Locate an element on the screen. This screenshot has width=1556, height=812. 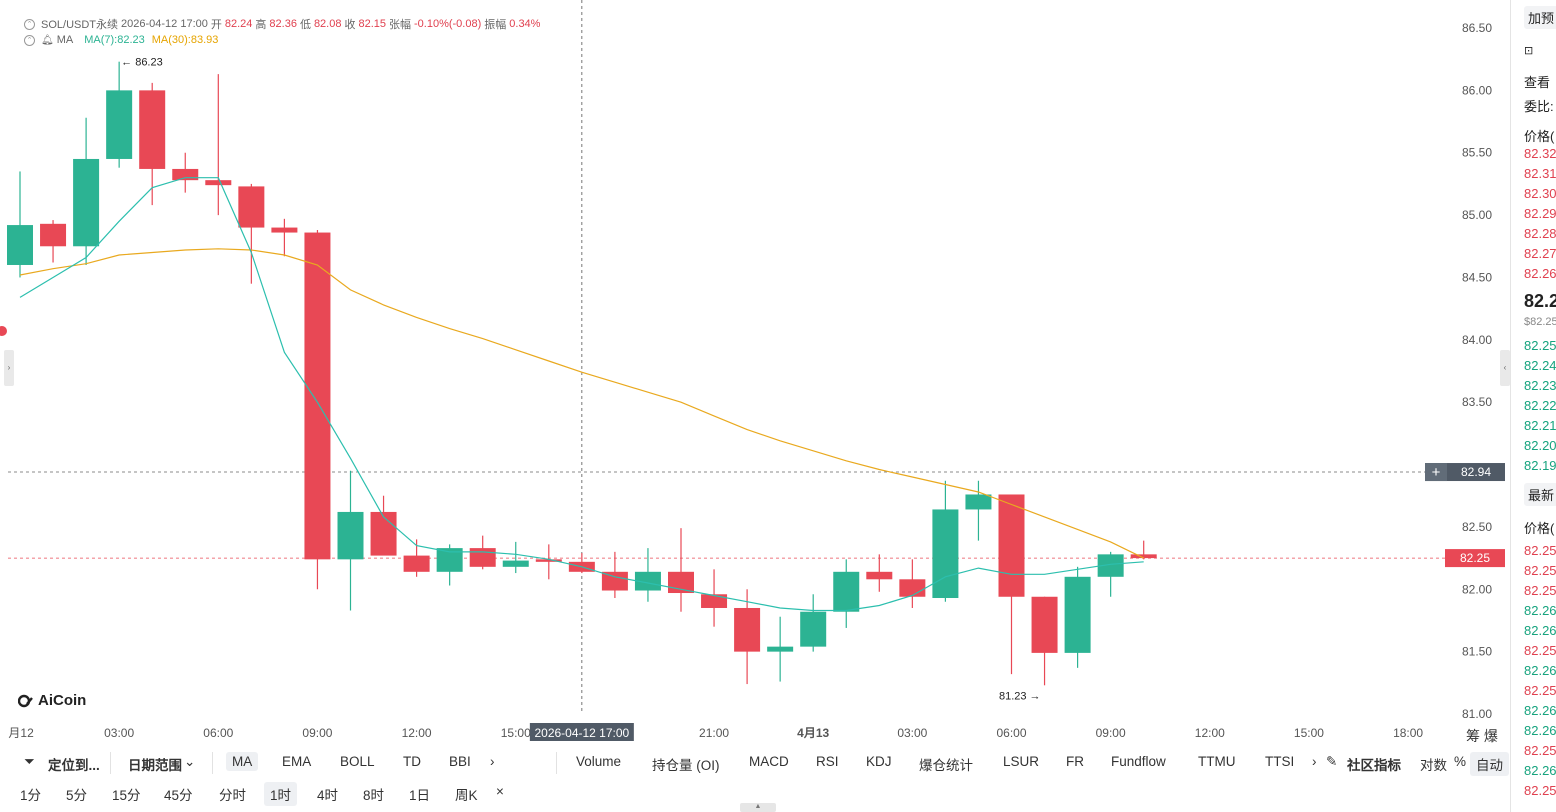
main-indicator-2: BOLL is located at coordinates (357, 761).